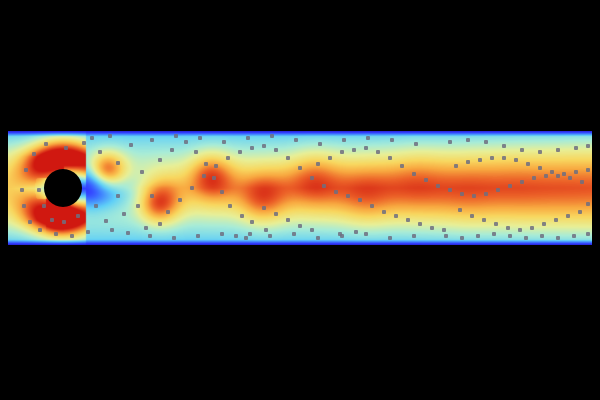 The image size is (600, 400). What do you see at coordinates (63, 188) in the screenshot?
I see `cylinder-obstacle` at bounding box center [63, 188].